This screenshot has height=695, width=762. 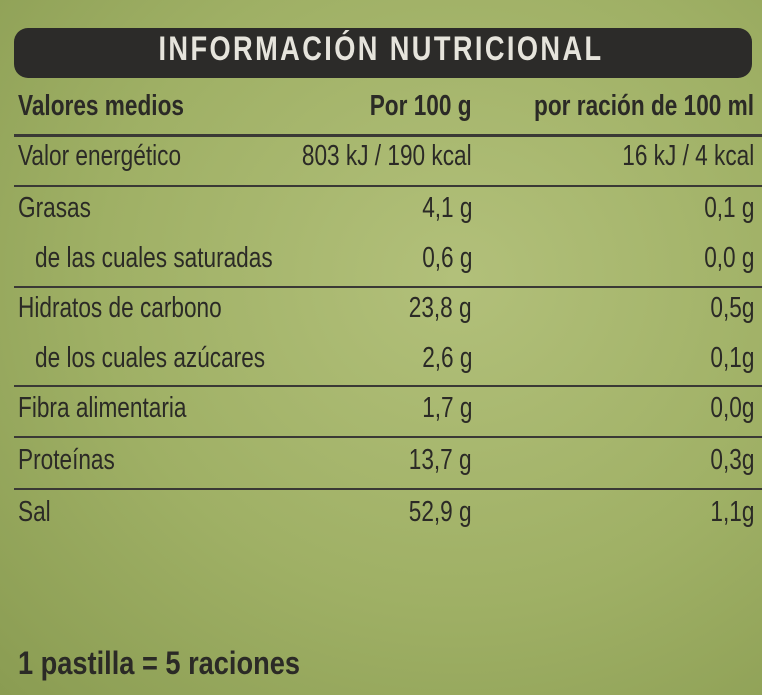 I want to click on row-label: Valor energético, so click(x=100, y=156).